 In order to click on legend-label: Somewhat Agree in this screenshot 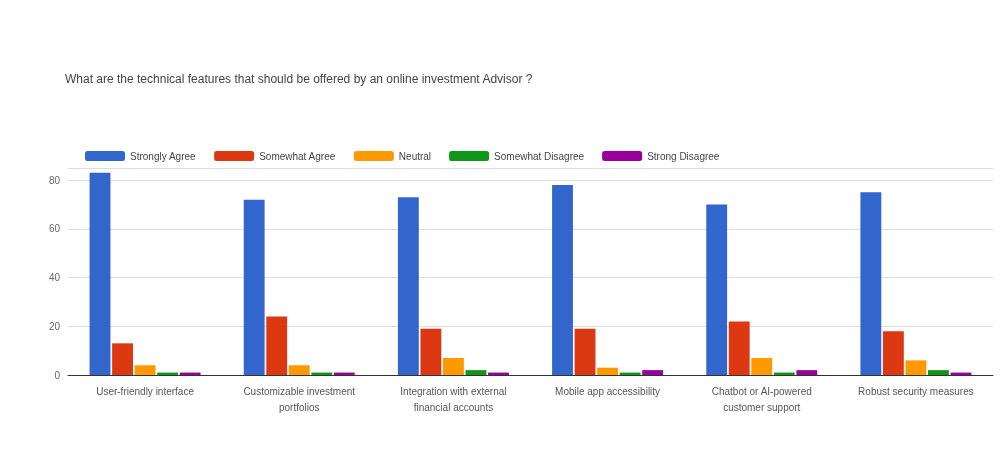, I will do `click(297, 156)`.